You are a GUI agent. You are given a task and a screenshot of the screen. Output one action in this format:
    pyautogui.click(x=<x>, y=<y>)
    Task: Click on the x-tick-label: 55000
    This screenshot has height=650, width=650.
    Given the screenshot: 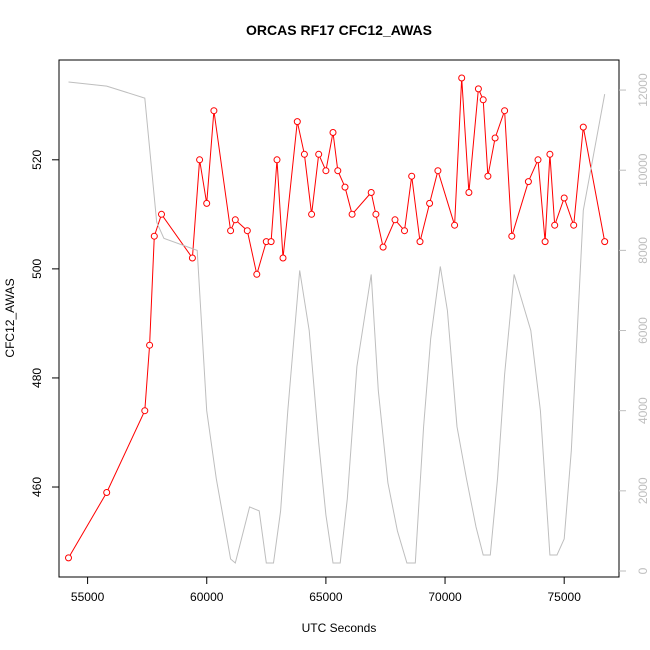 What is the action you would take?
    pyautogui.click(x=88, y=597)
    